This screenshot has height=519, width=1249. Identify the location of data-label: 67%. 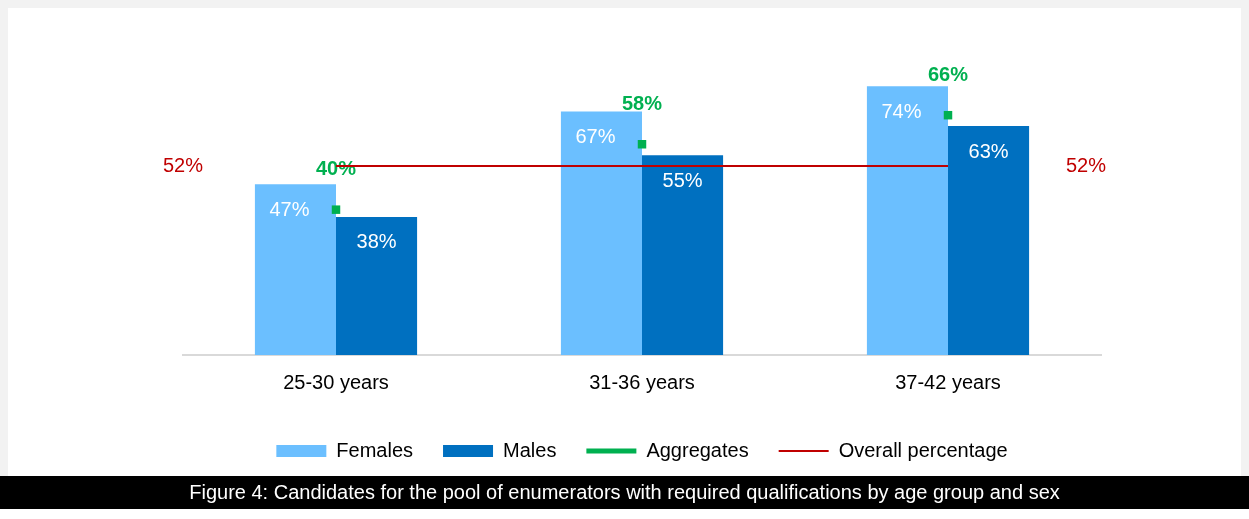
(595, 136).